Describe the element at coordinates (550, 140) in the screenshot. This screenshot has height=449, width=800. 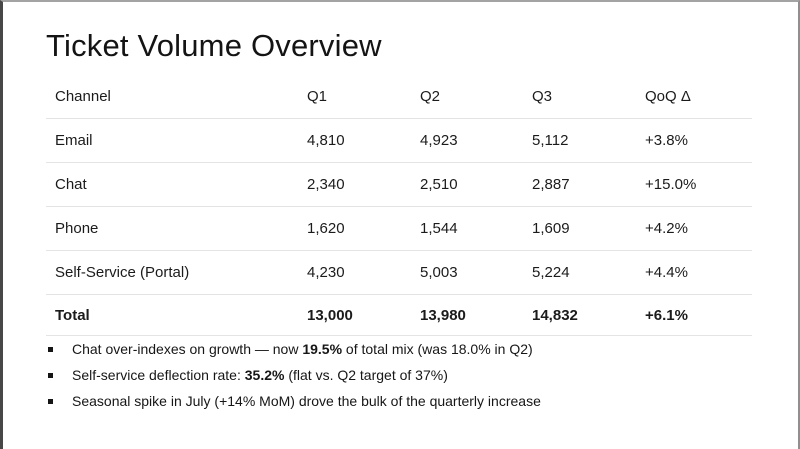
I see `q3-cell: 5,112` at that location.